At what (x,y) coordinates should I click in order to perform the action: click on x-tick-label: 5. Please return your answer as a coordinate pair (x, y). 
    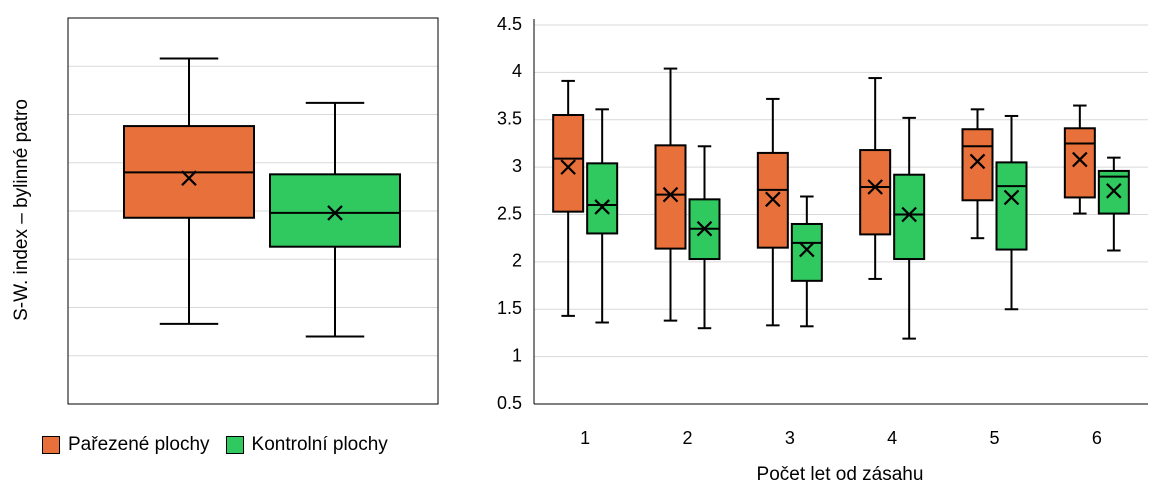
    Looking at the image, I should click on (994, 438).